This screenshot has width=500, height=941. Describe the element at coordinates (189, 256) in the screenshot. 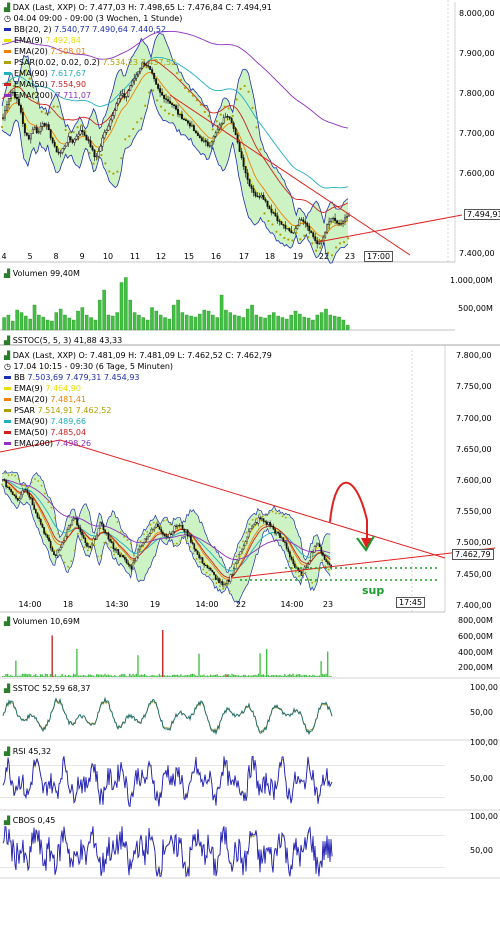

I see `top-xtick-7: 15` at that location.